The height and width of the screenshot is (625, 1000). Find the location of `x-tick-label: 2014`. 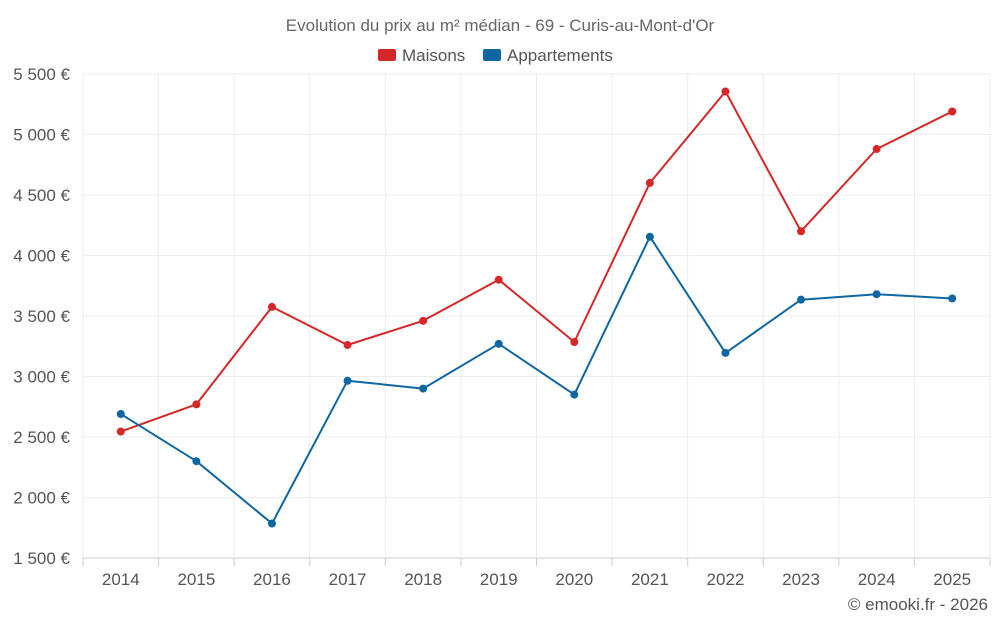

x-tick-label: 2014 is located at coordinates (121, 579).